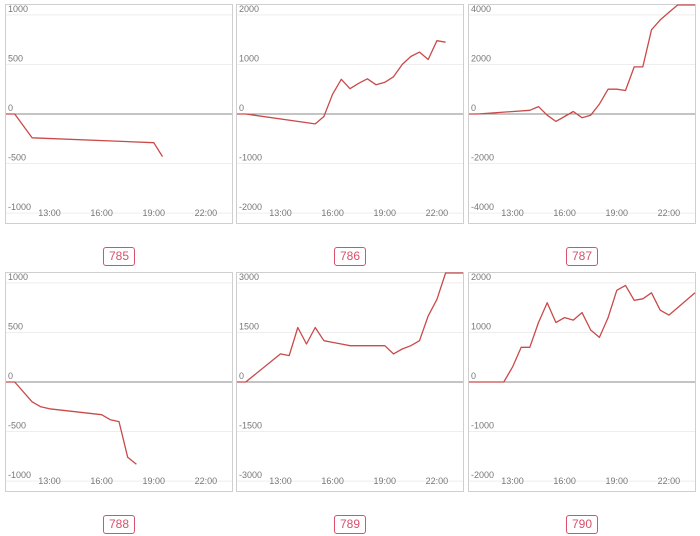 The width and height of the screenshot is (700, 536). I want to click on y-tick-label: 3000, so click(249, 277).